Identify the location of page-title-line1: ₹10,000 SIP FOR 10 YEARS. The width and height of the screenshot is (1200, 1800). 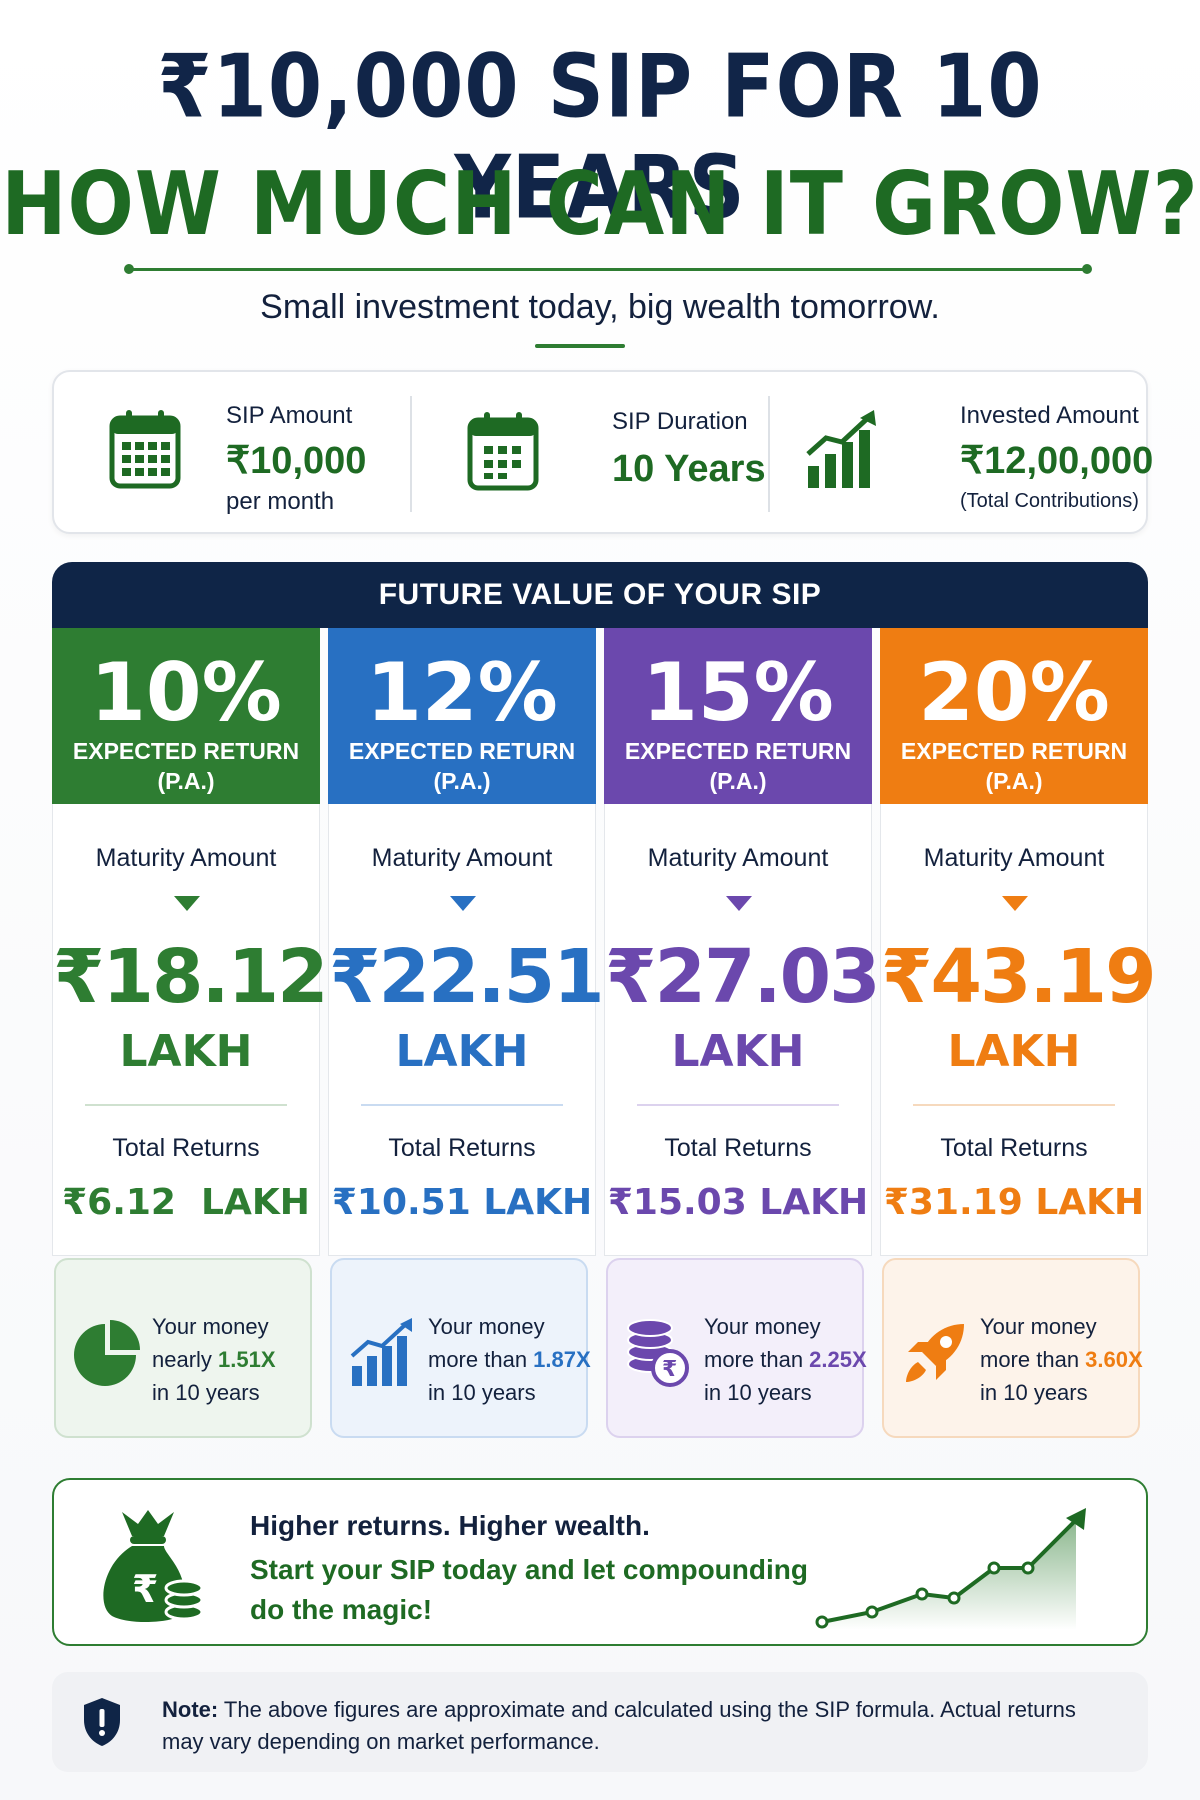
(600, 138).